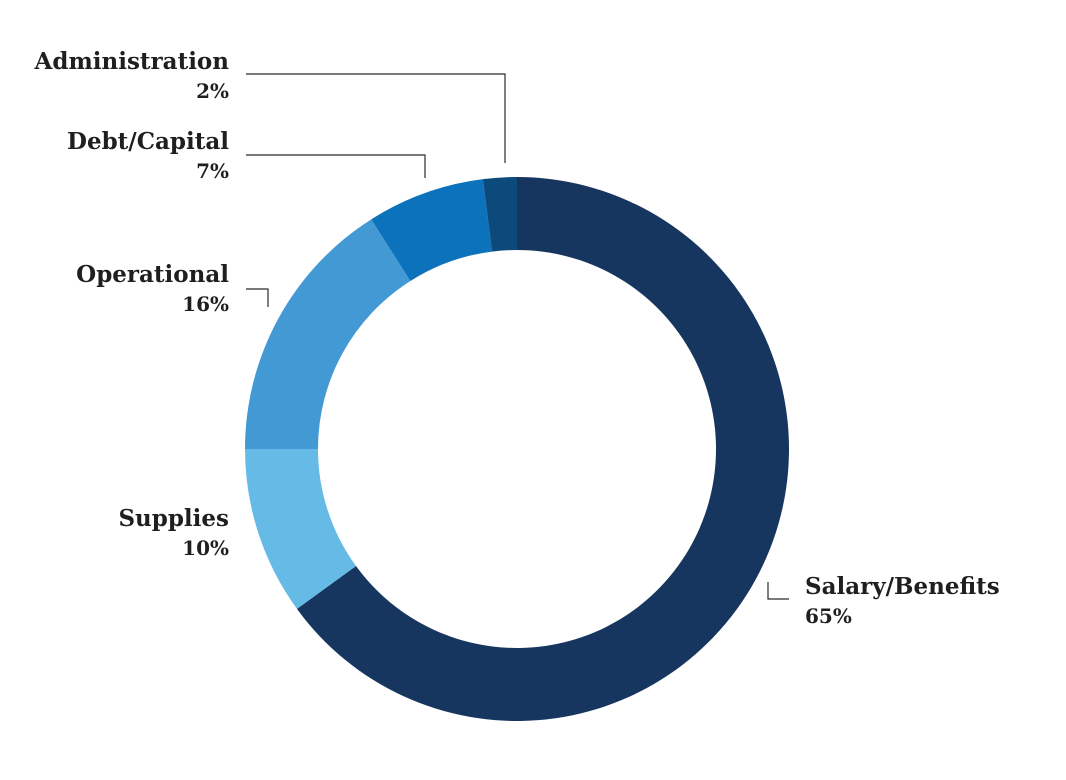 The height and width of the screenshot is (780, 1066). I want to click on label-debt-capital: Debt/Capital, so click(148, 141).